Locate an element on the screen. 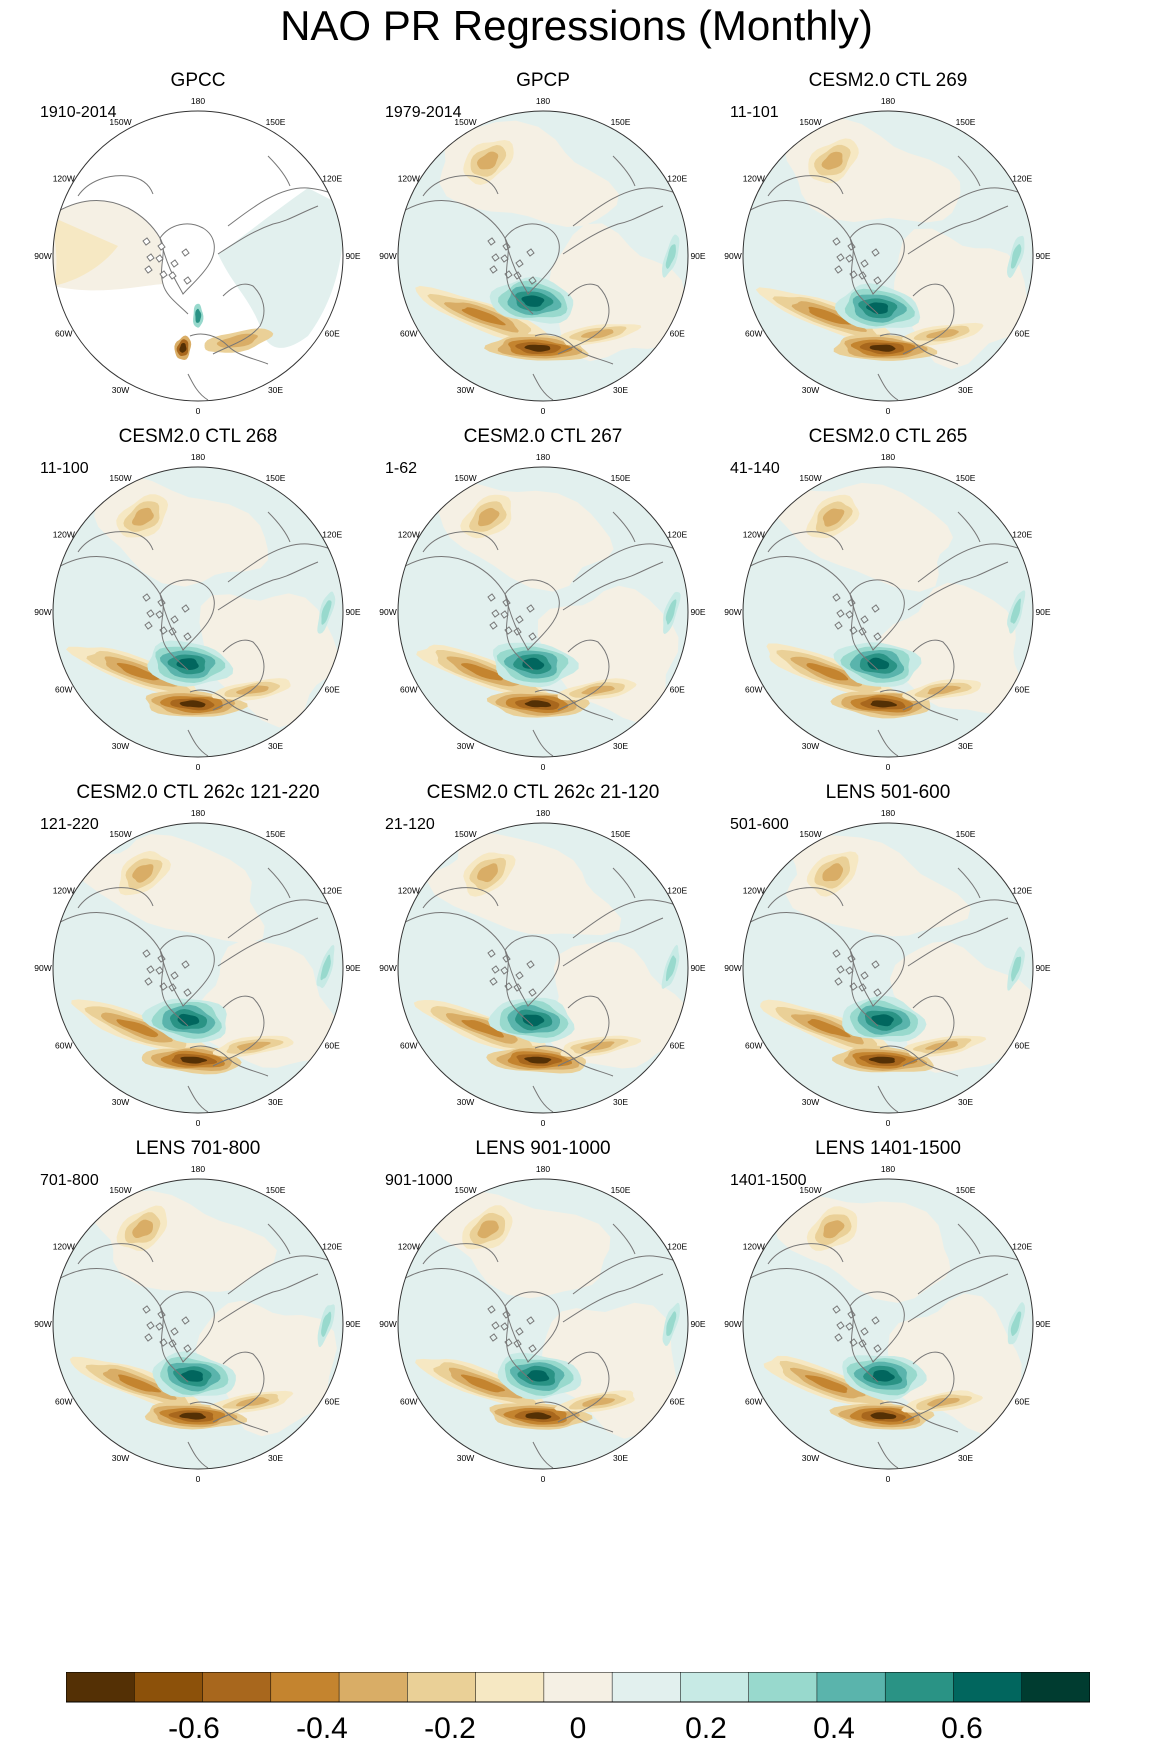  field-pacific-dry is located at coordinates (489, 517).